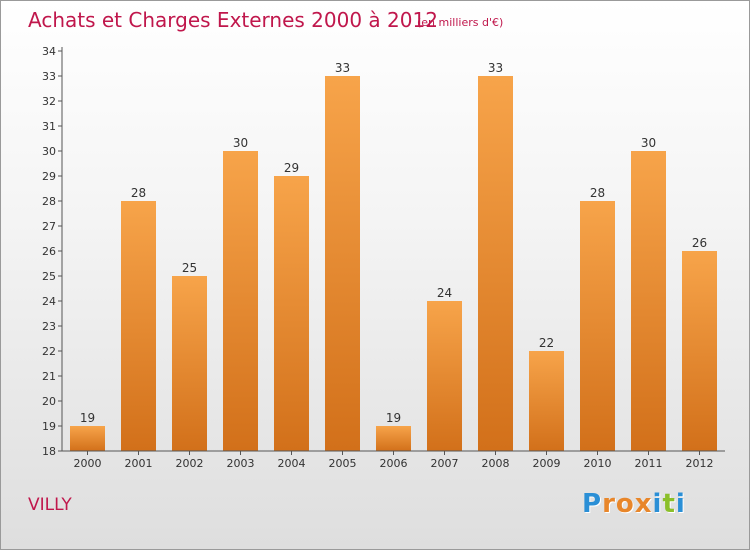  What do you see at coordinates (50, 505) in the screenshot?
I see `commune-name: VILLY` at bounding box center [50, 505].